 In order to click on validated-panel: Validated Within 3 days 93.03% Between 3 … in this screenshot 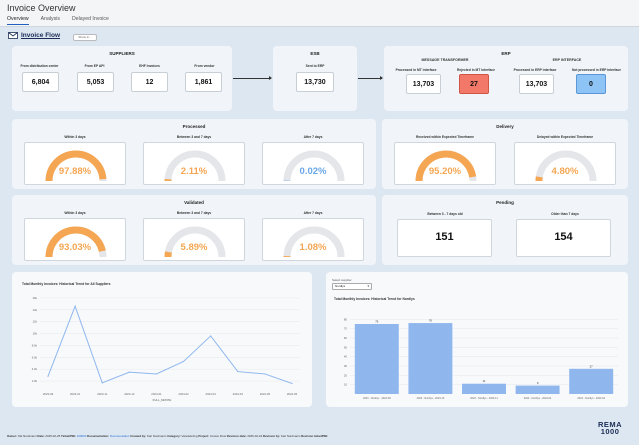, I will do `click(194, 230)`.